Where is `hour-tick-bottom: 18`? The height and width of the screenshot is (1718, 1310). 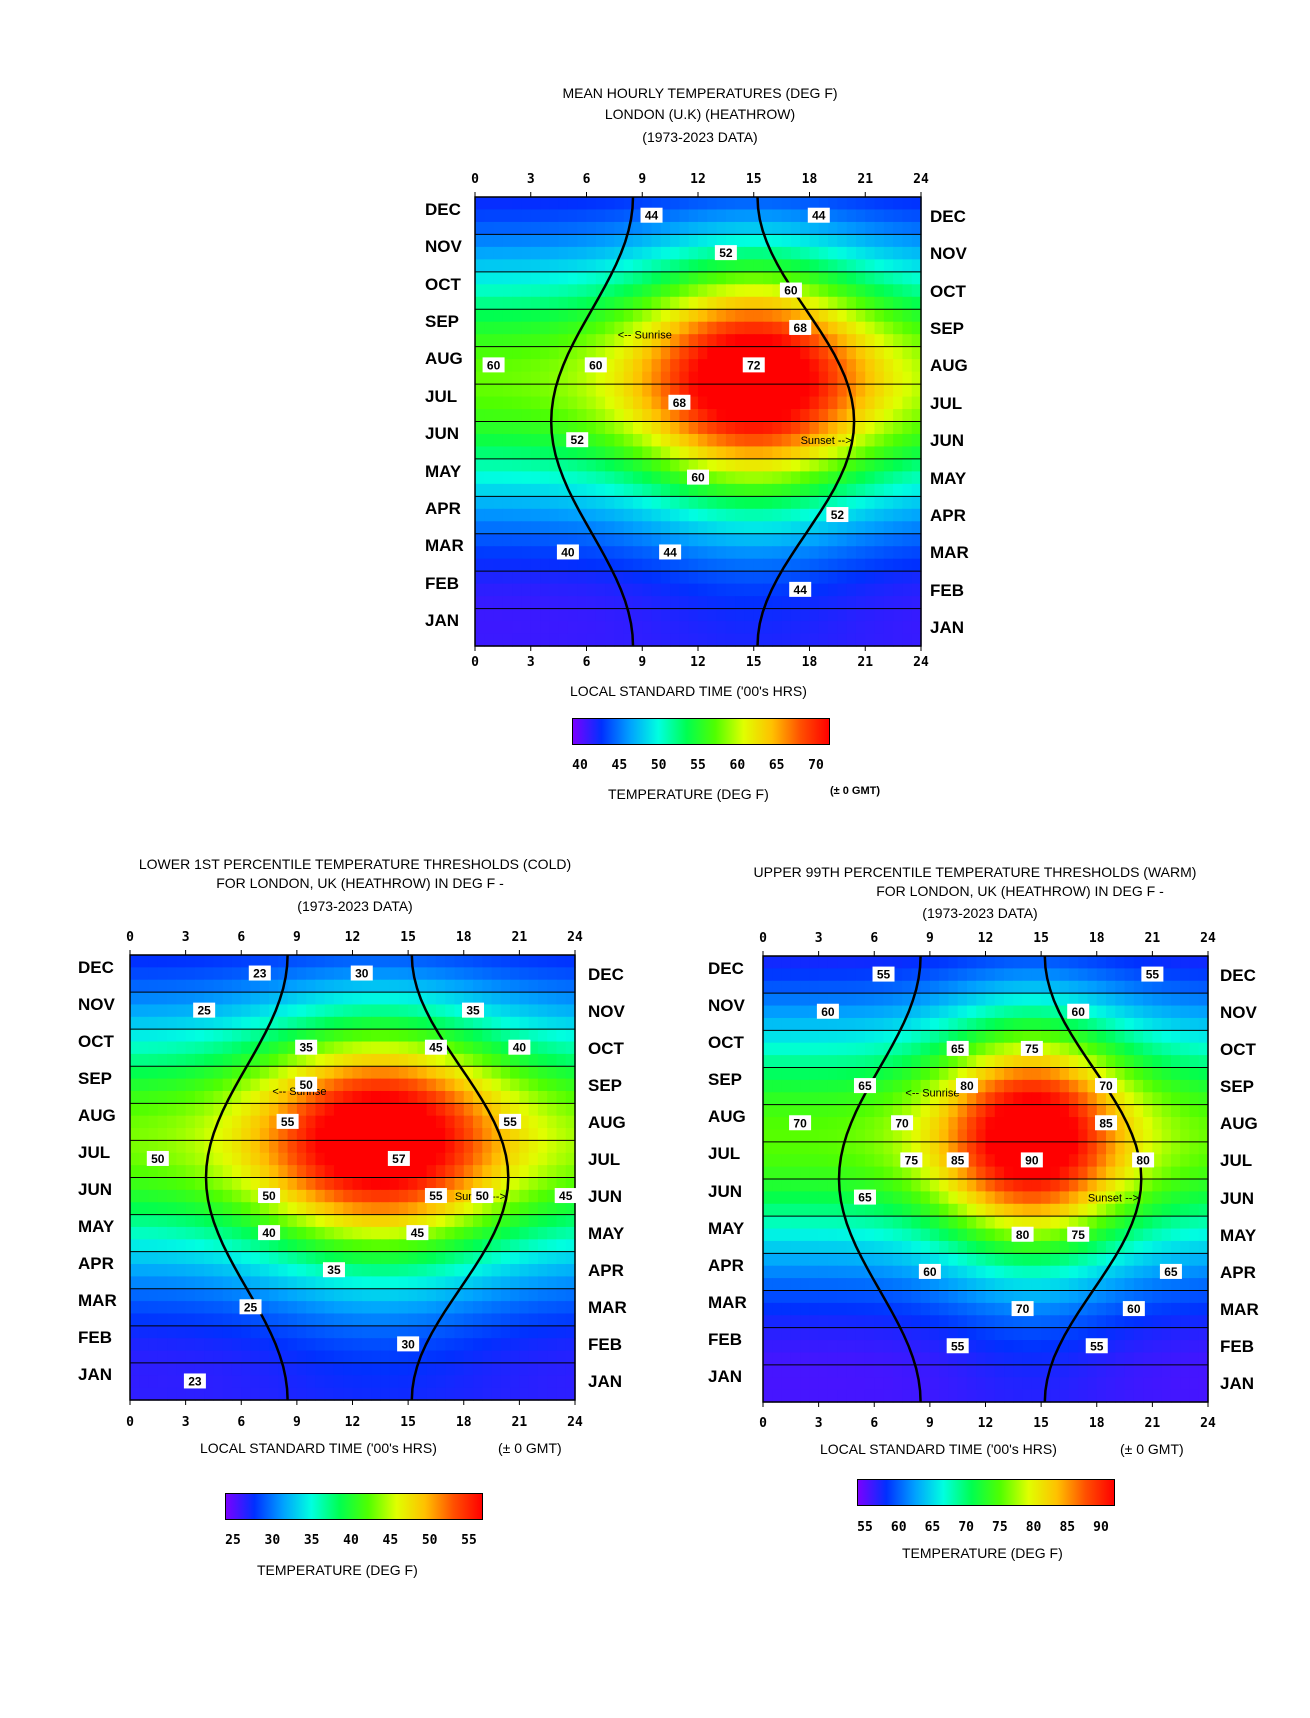 hour-tick-bottom: 18 is located at coordinates (463, 1422).